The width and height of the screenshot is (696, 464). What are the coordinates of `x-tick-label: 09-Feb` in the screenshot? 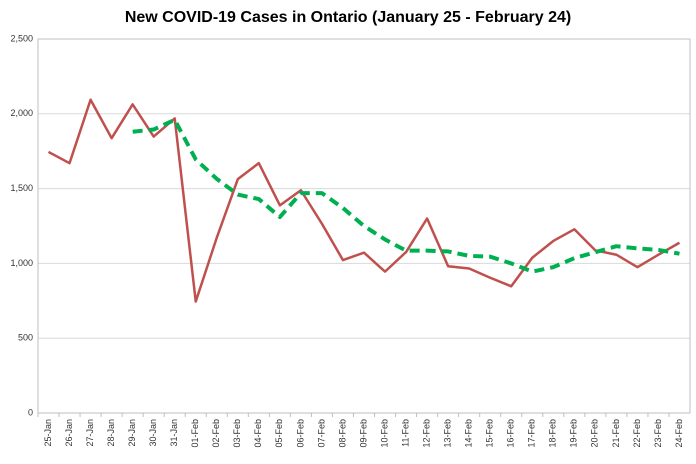 It's located at (363, 433).